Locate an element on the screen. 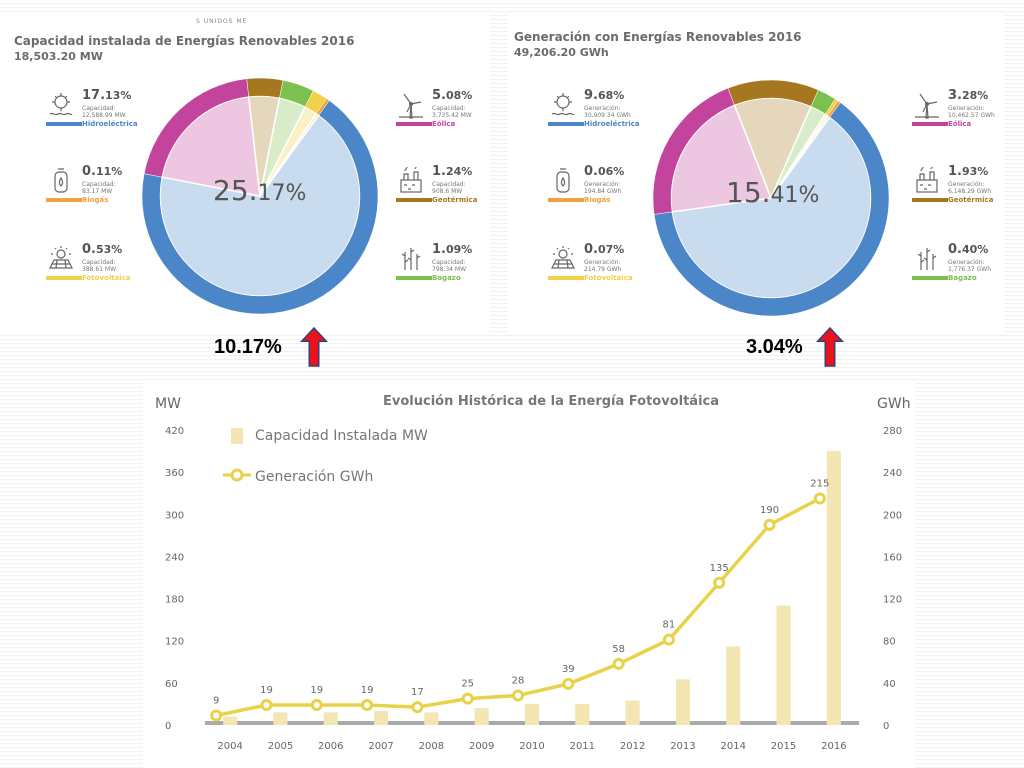 The width and height of the screenshot is (1024, 768). x-tick-label: 2007 is located at coordinates (380, 746).